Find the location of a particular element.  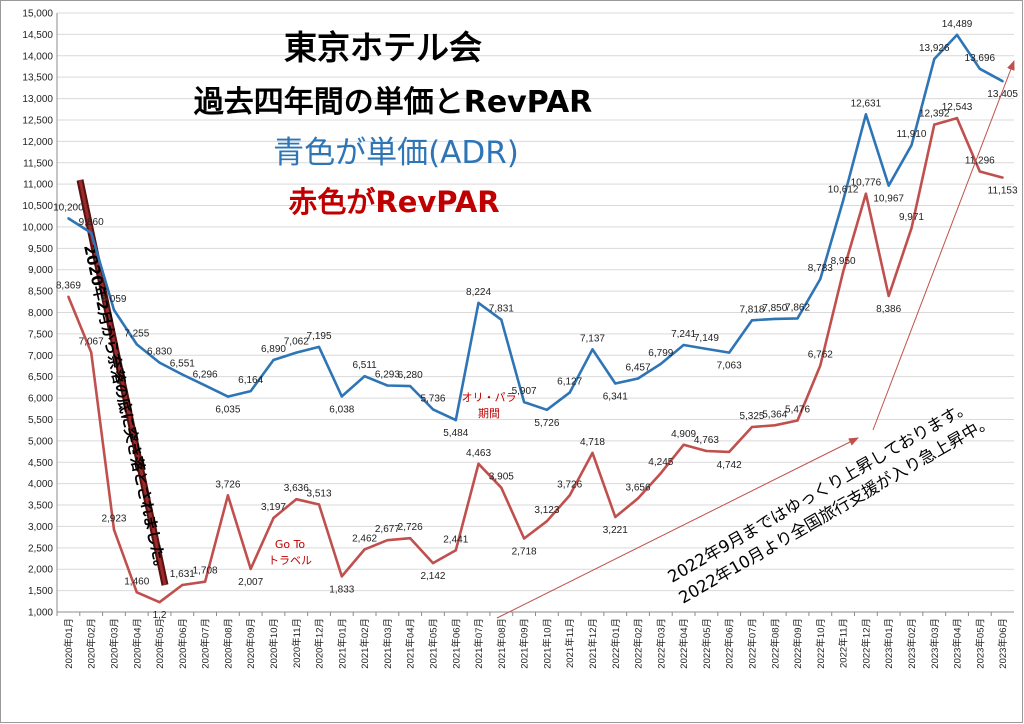

data-label: 1,2 is located at coordinates (160, 615).